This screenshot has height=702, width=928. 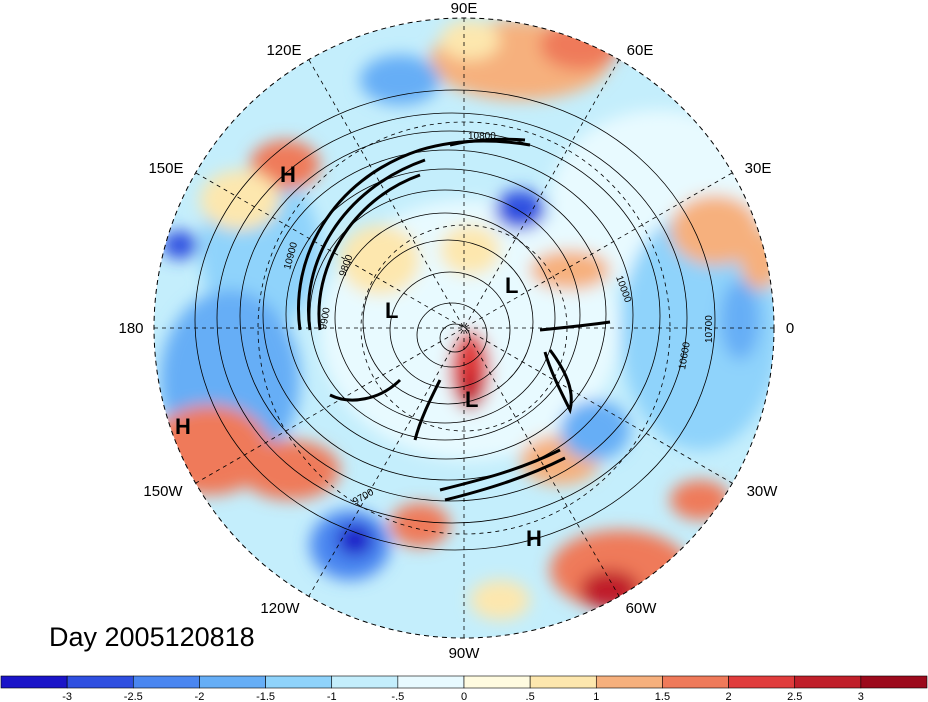 What do you see at coordinates (861, 696) in the screenshot?
I see `colorbar-label: 3` at bounding box center [861, 696].